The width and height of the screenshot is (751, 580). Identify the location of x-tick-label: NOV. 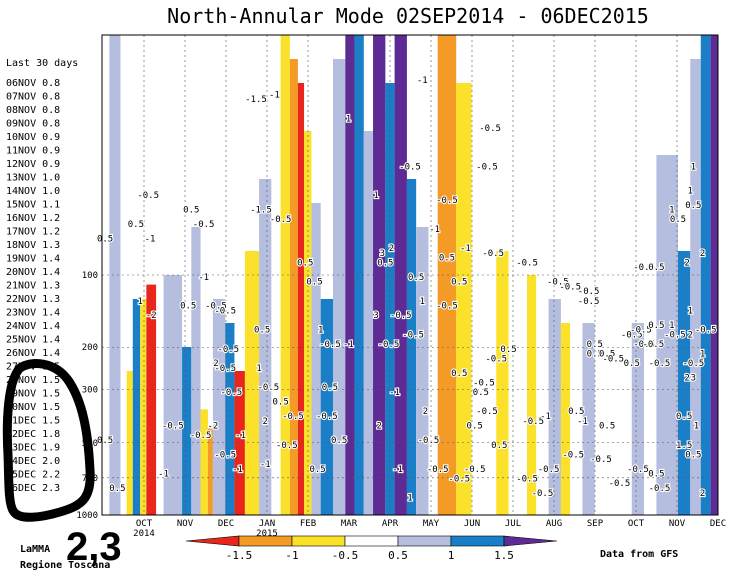
(677, 524).